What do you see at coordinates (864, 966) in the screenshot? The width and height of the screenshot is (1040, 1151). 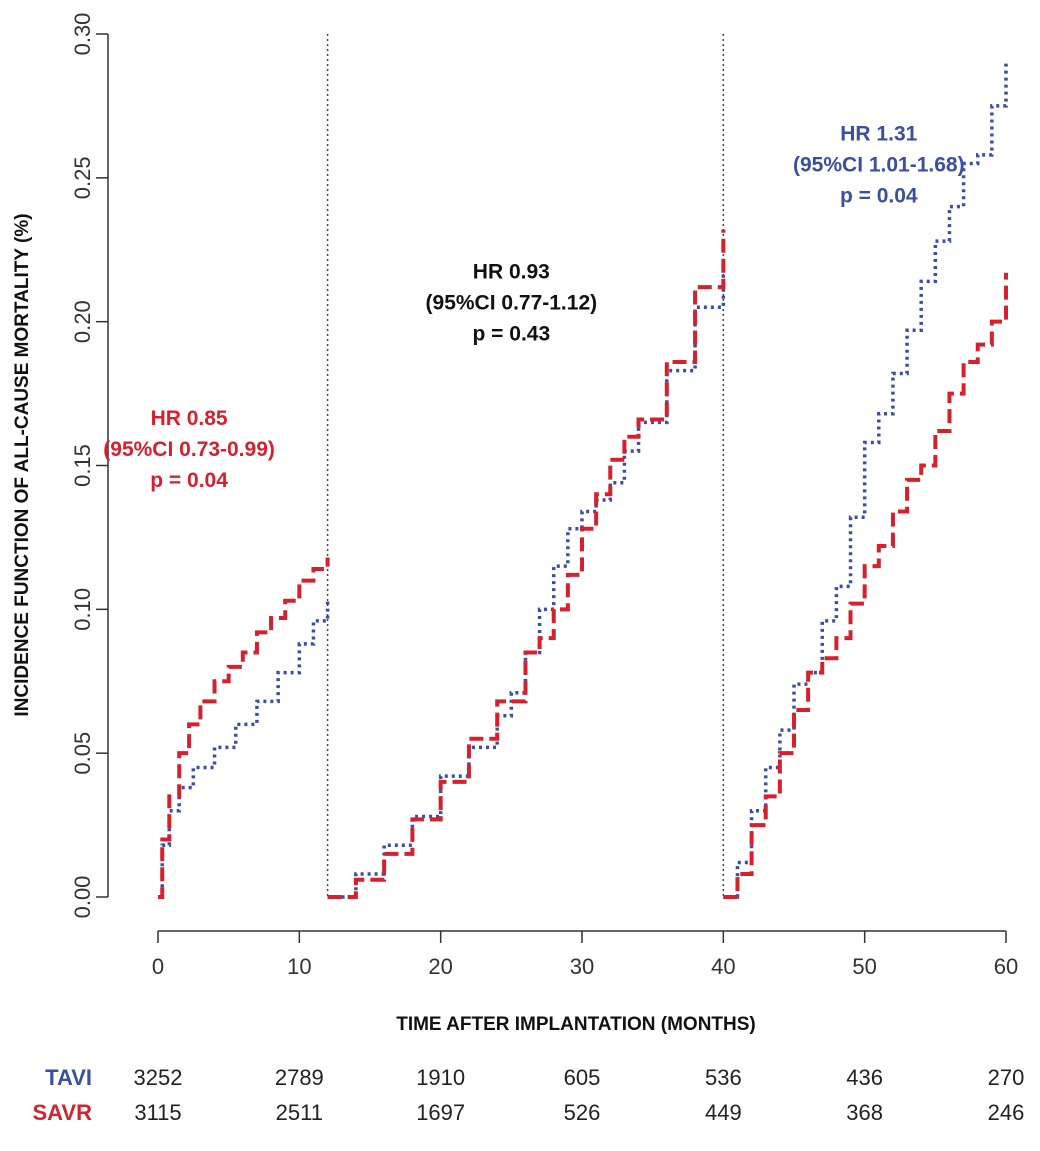 I see `x-tick-label: 50` at bounding box center [864, 966].